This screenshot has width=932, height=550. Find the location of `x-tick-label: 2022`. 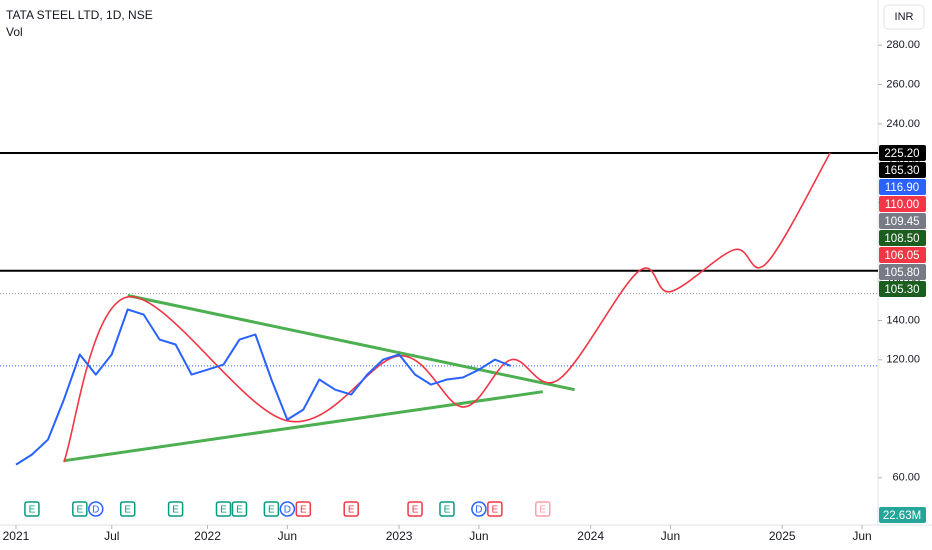

x-tick-label: 2022 is located at coordinates (207, 536).